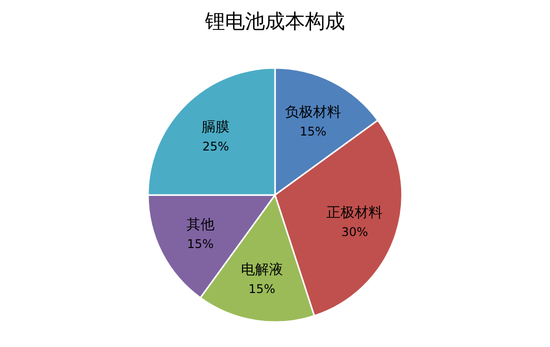 This screenshot has height=347, width=550. What do you see at coordinates (200, 225) in the screenshot?
I see `slice-label: 其他` at bounding box center [200, 225].